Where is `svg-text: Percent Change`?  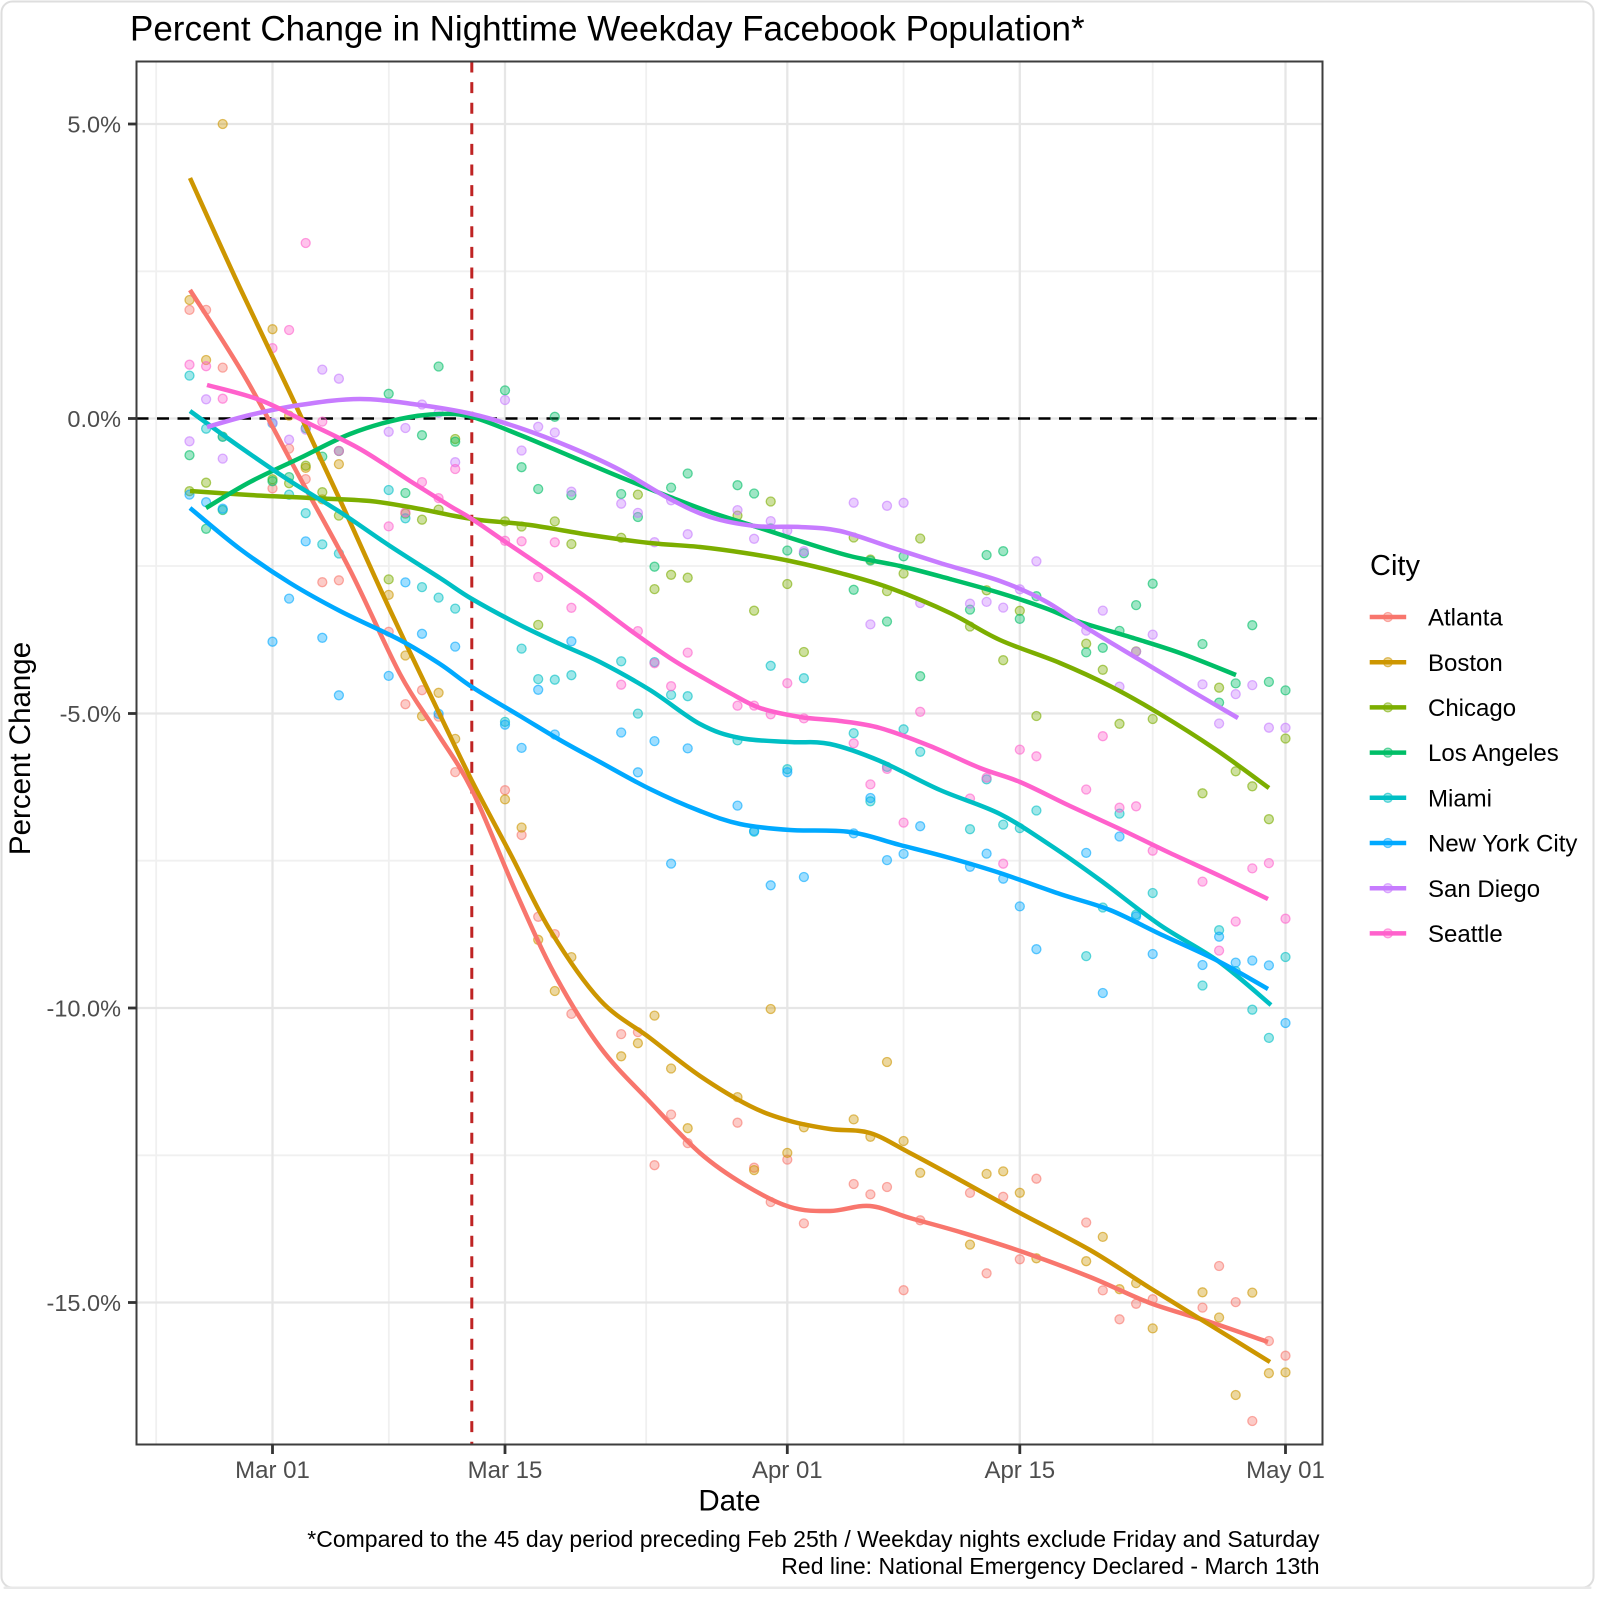
svg-text: Percent Change is located at coordinates (20, 748).